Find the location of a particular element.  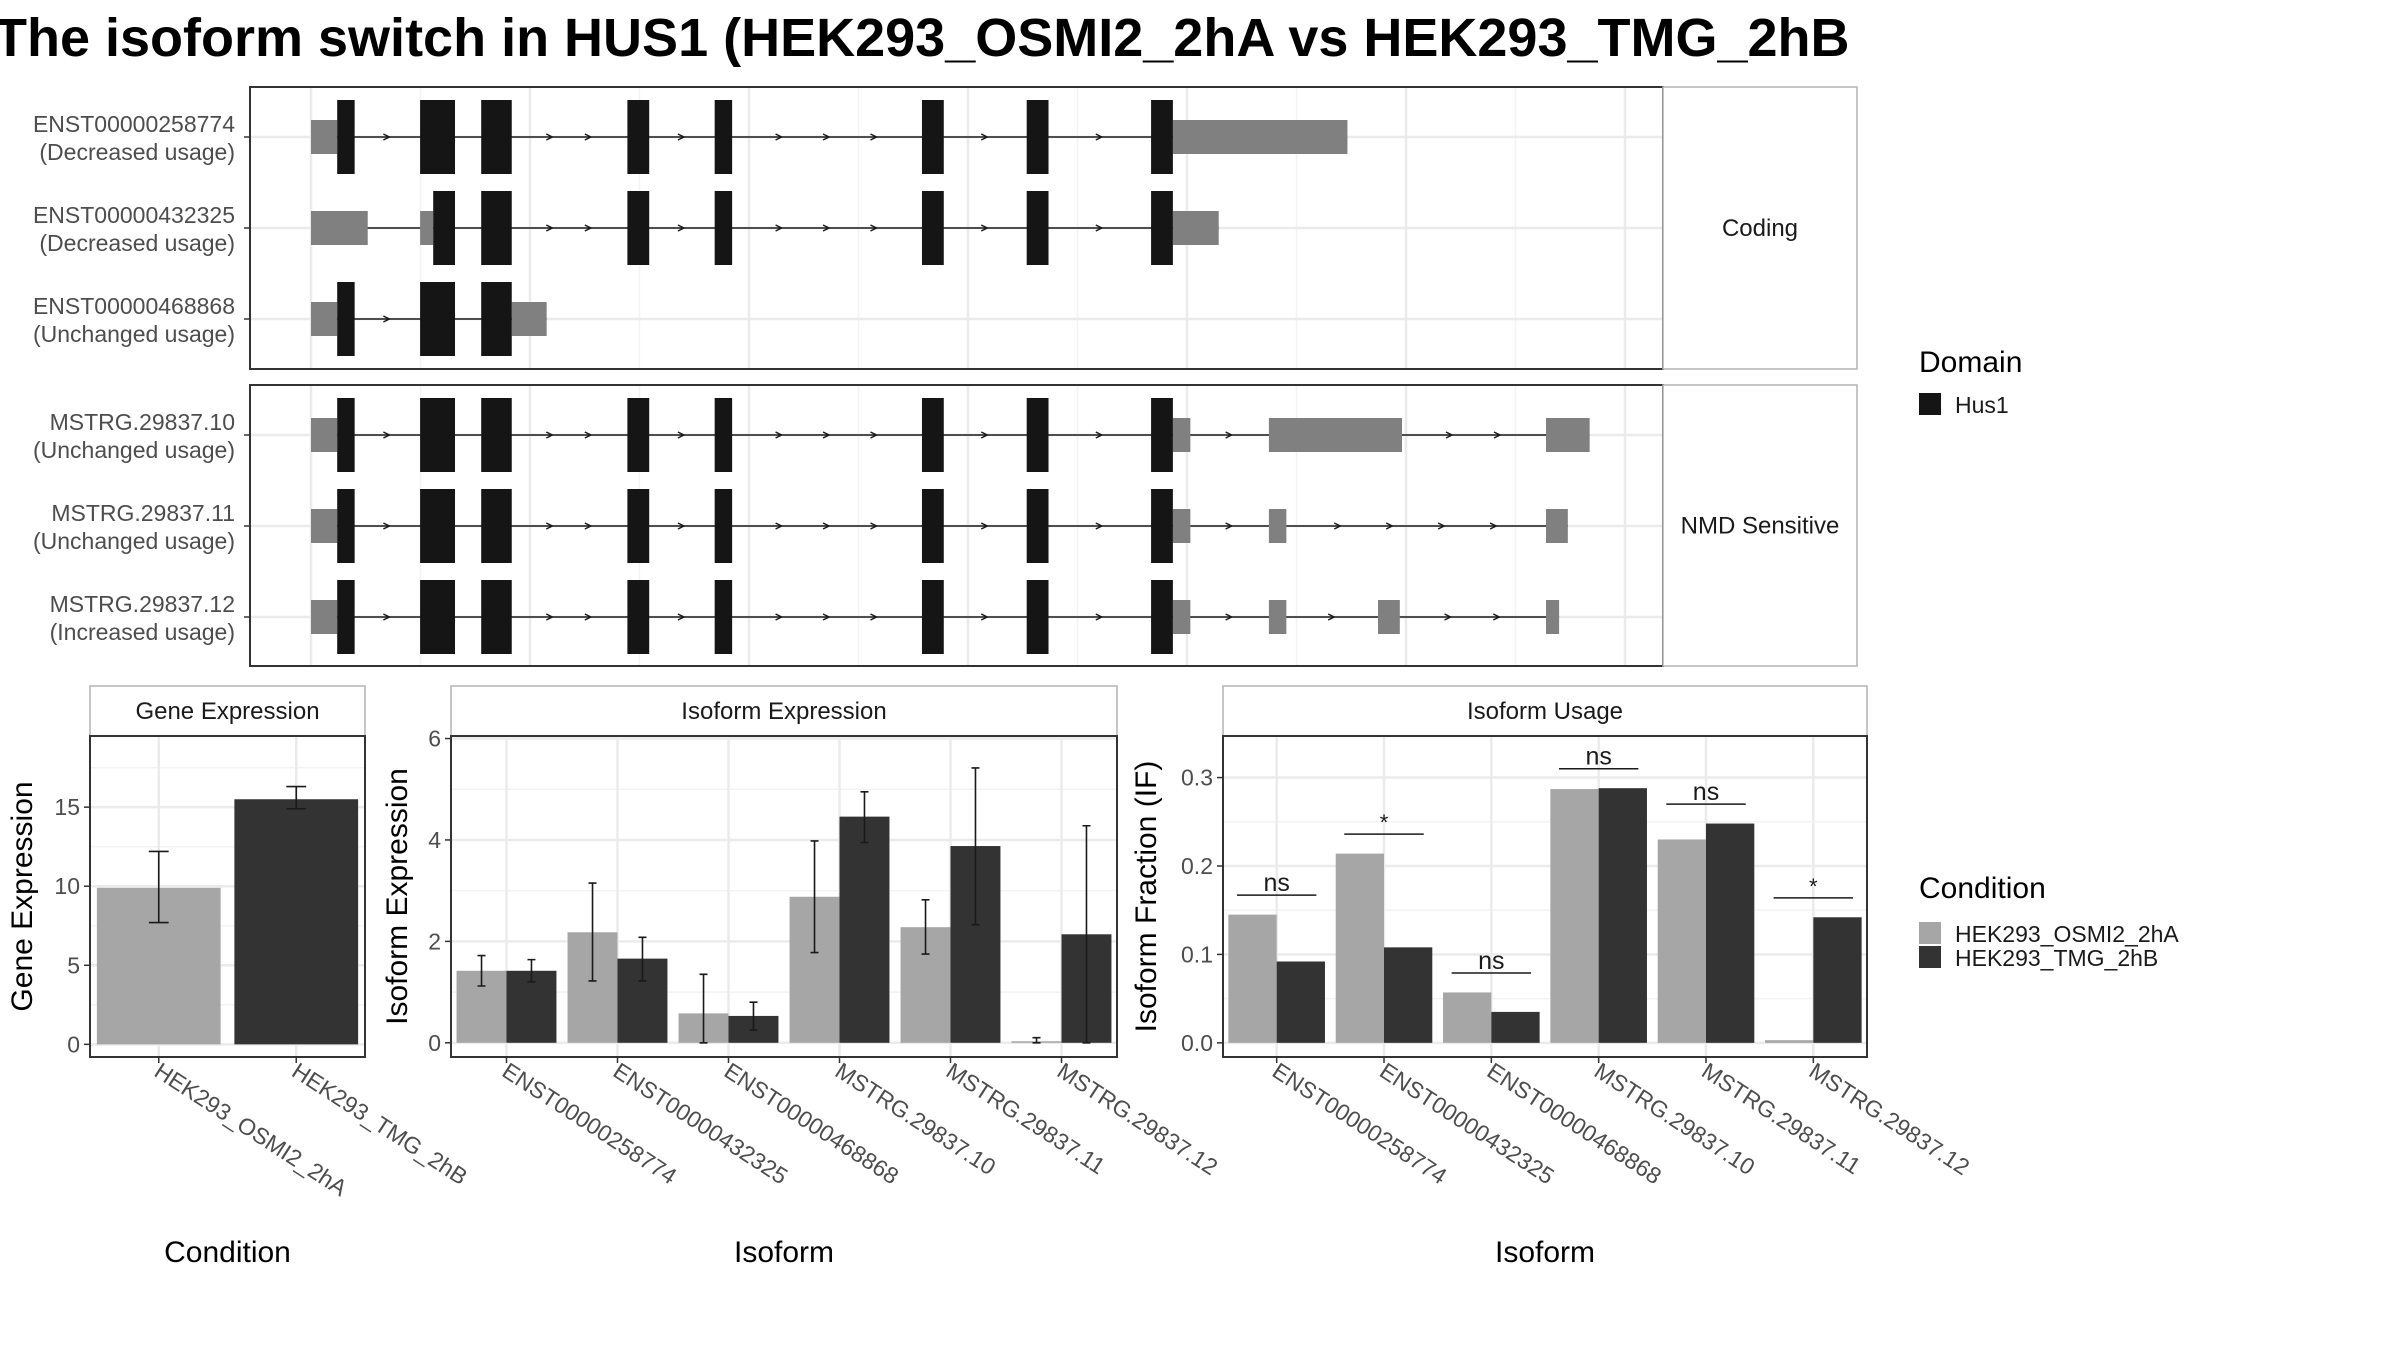

domain-legend-key-hus1 is located at coordinates (1930, 404).